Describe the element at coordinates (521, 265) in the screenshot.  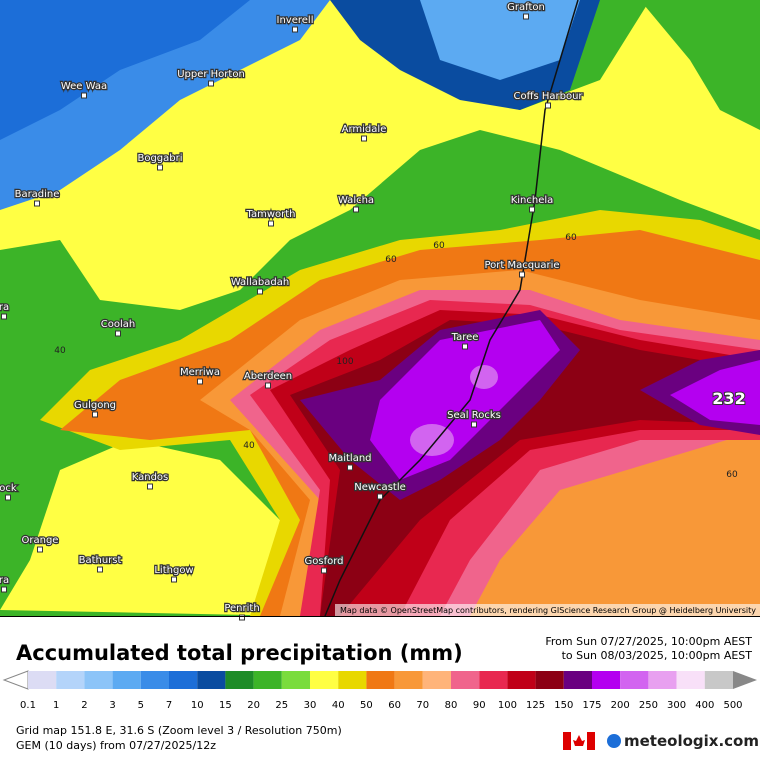
I see `place-label: Port Macquarie` at that location.